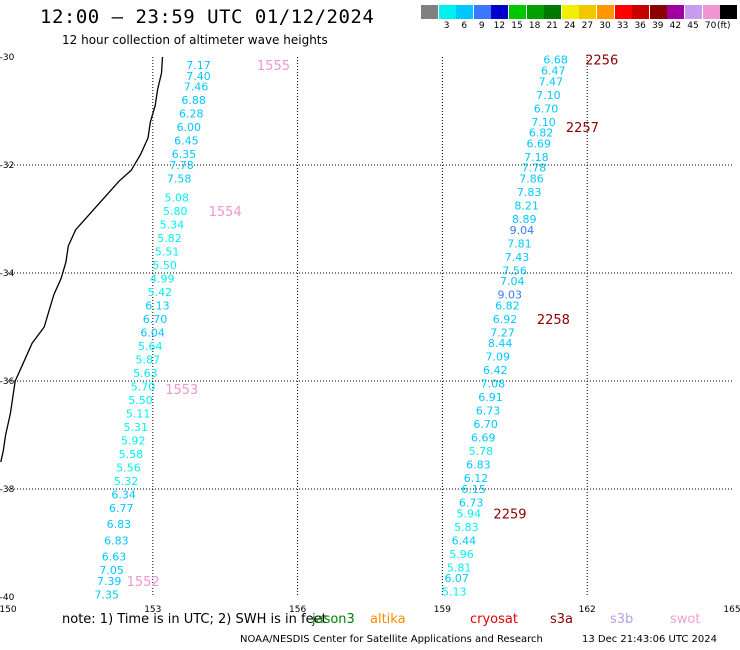  What do you see at coordinates (514, 270) in the screenshot?
I see `wave-height-value: 7.56` at bounding box center [514, 270].